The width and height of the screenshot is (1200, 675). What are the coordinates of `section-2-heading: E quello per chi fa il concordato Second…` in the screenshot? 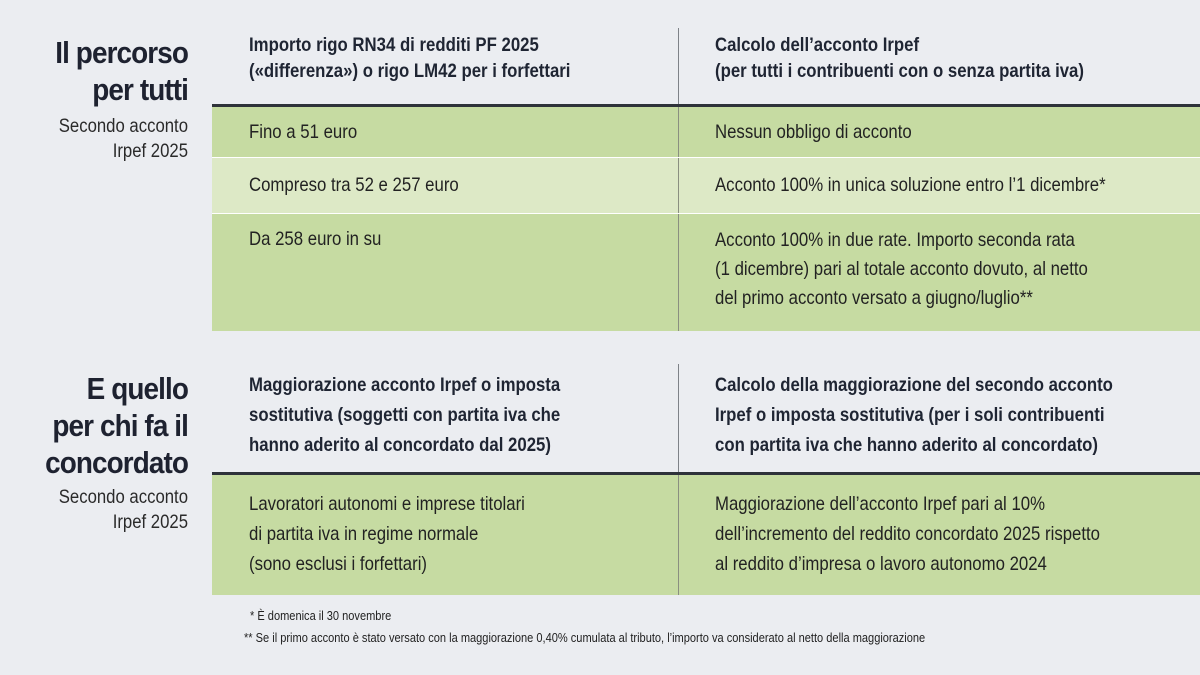 It's located at (94, 452).